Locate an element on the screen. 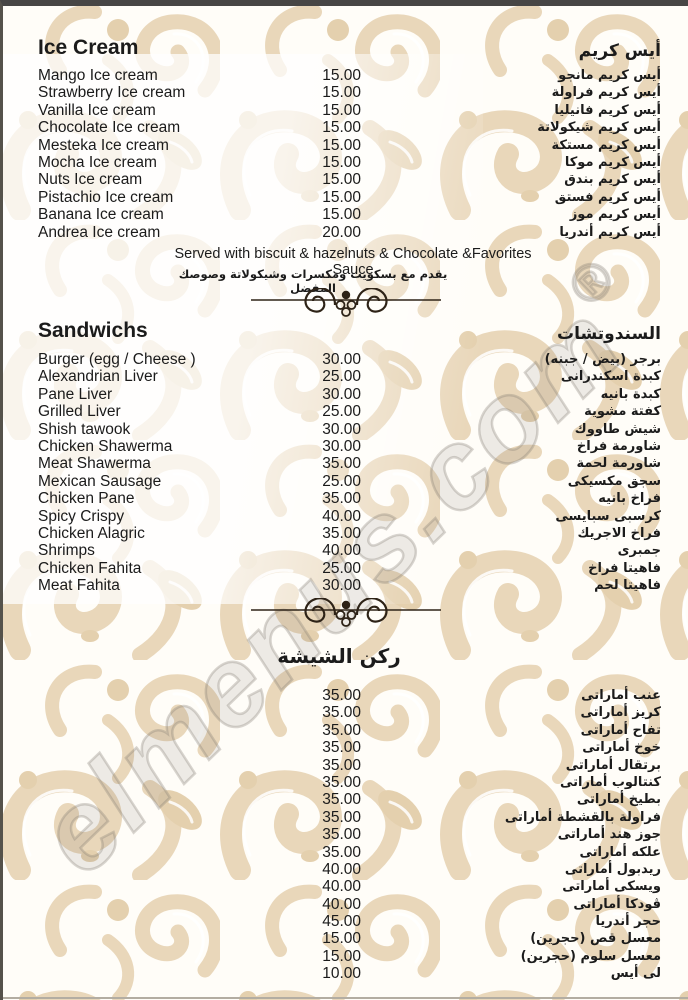  menu-row: Andrea Ice cream 20.00 أيس كريم أندريا is located at coordinates (345, 232).